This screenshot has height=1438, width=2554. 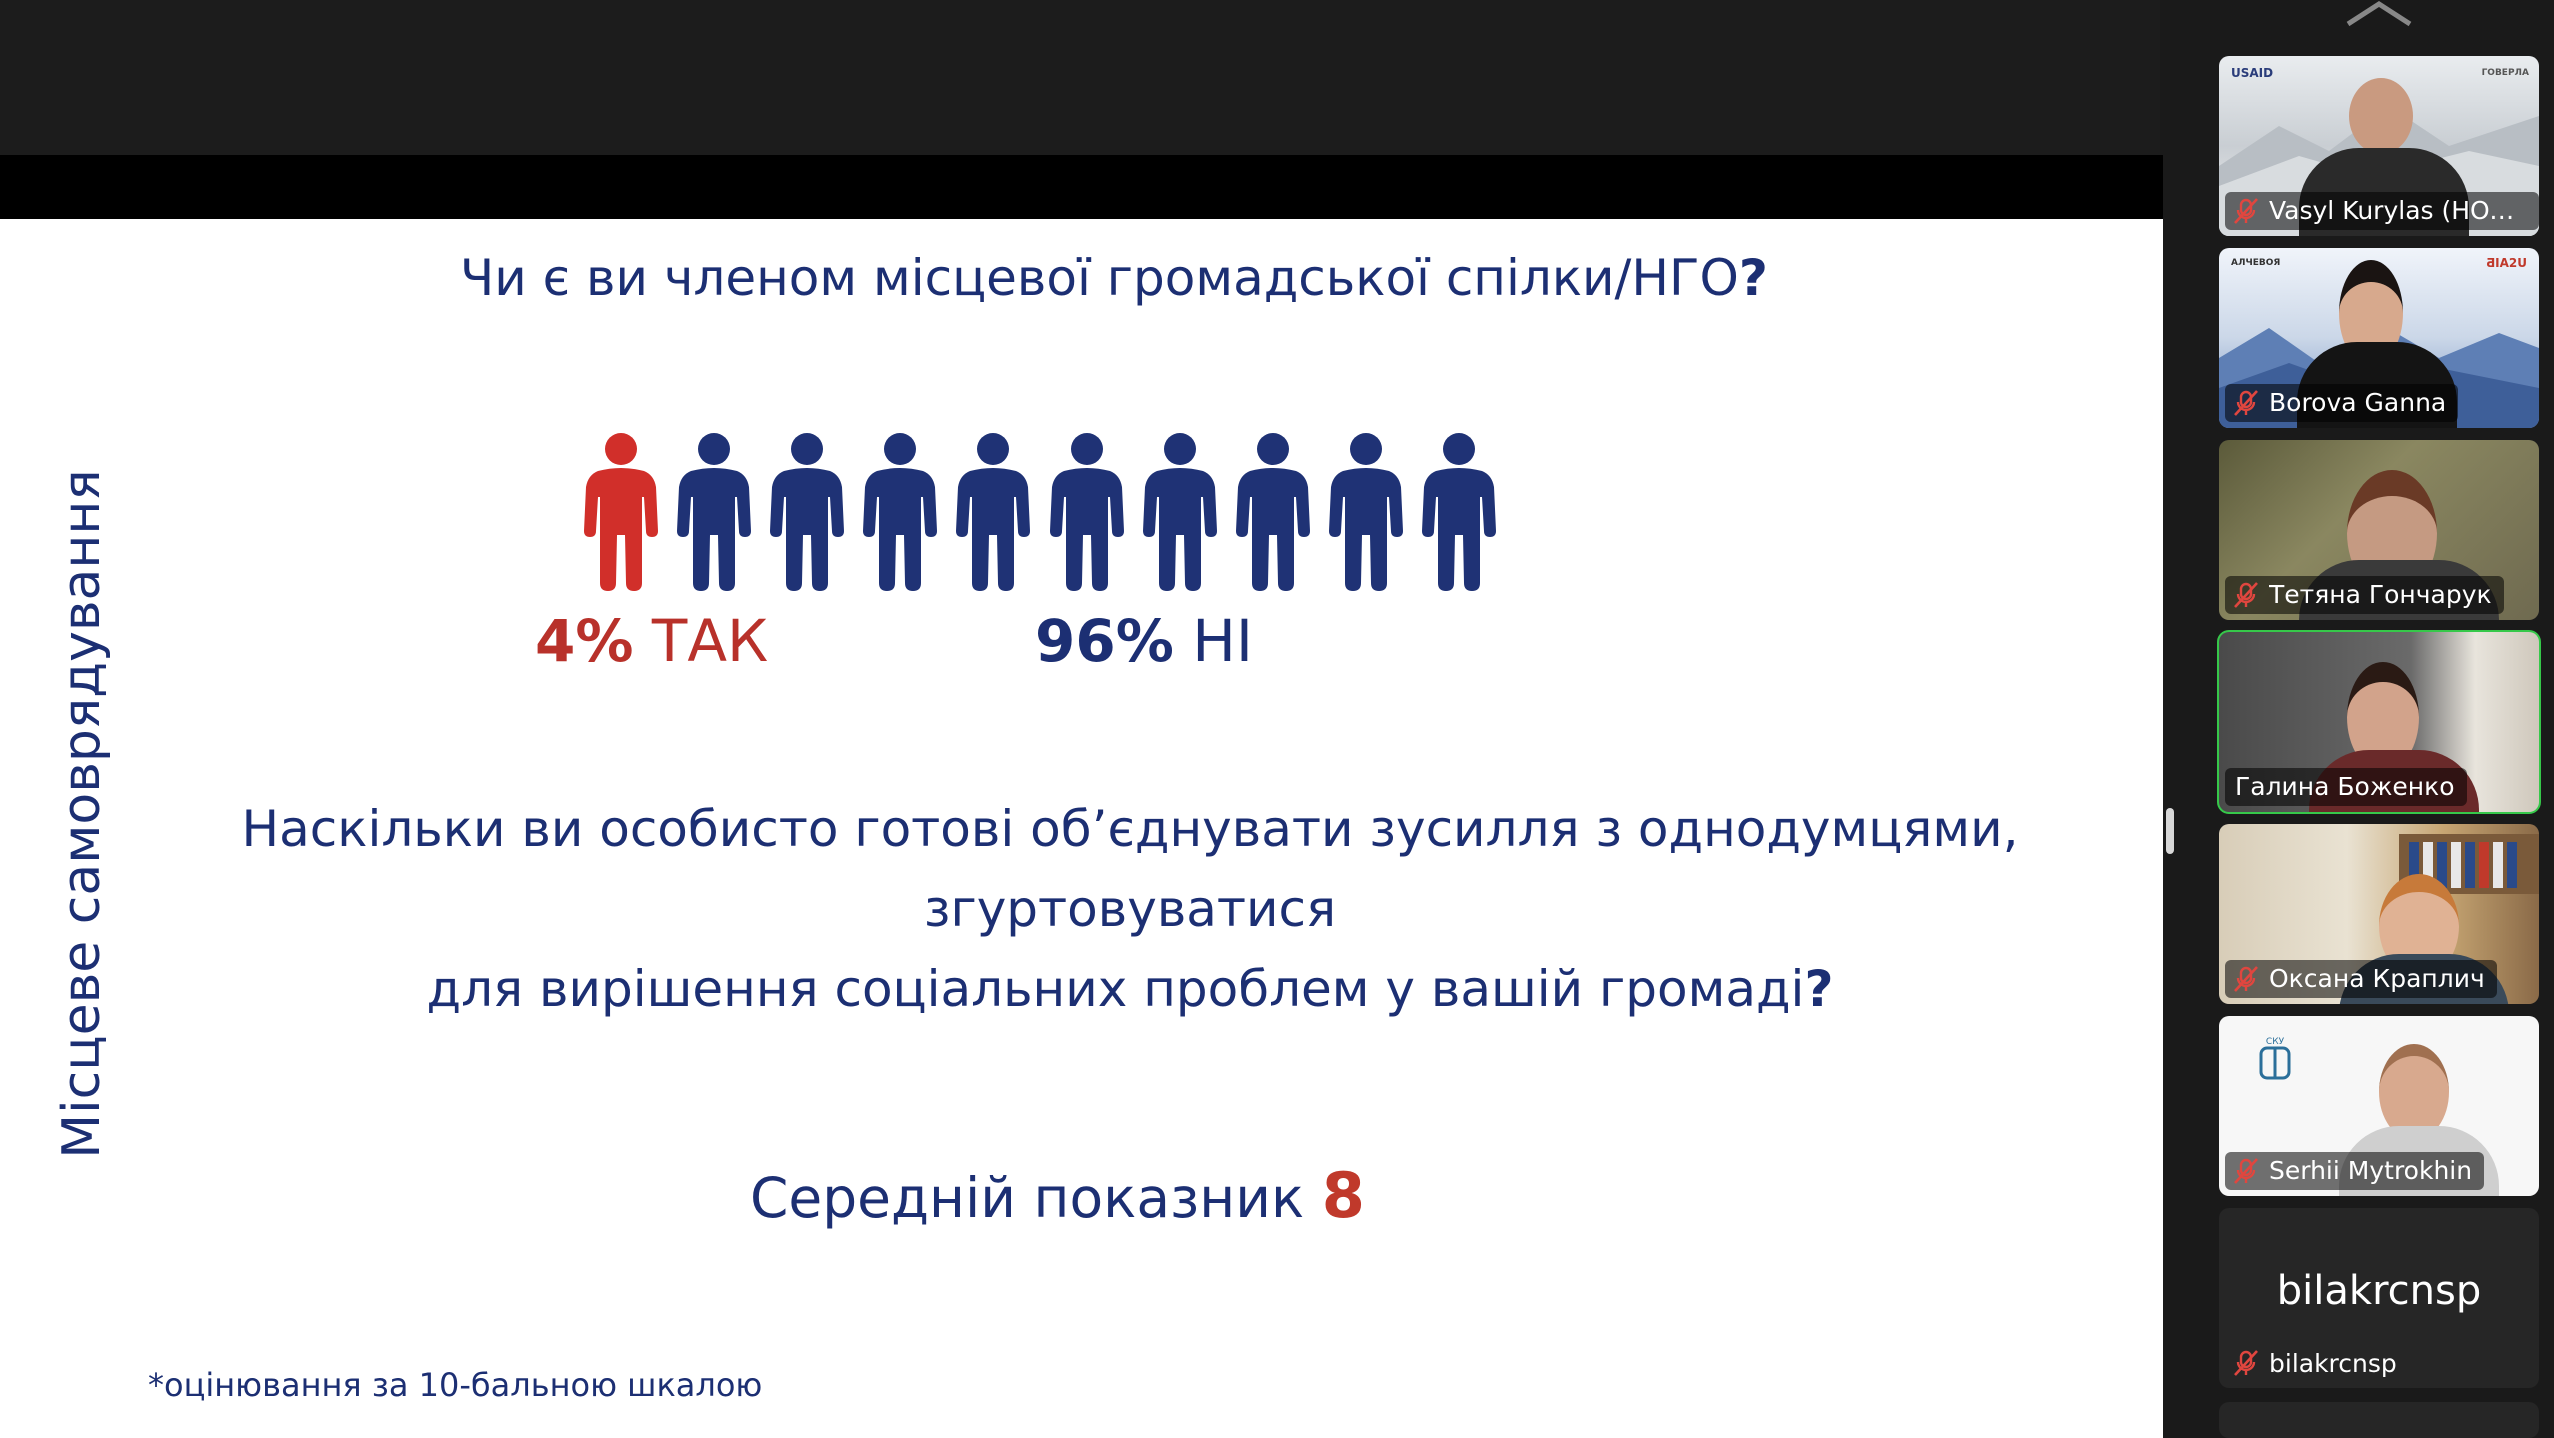 I want to click on organization-logo-icon: СКУ, so click(x=2275, y=1058).